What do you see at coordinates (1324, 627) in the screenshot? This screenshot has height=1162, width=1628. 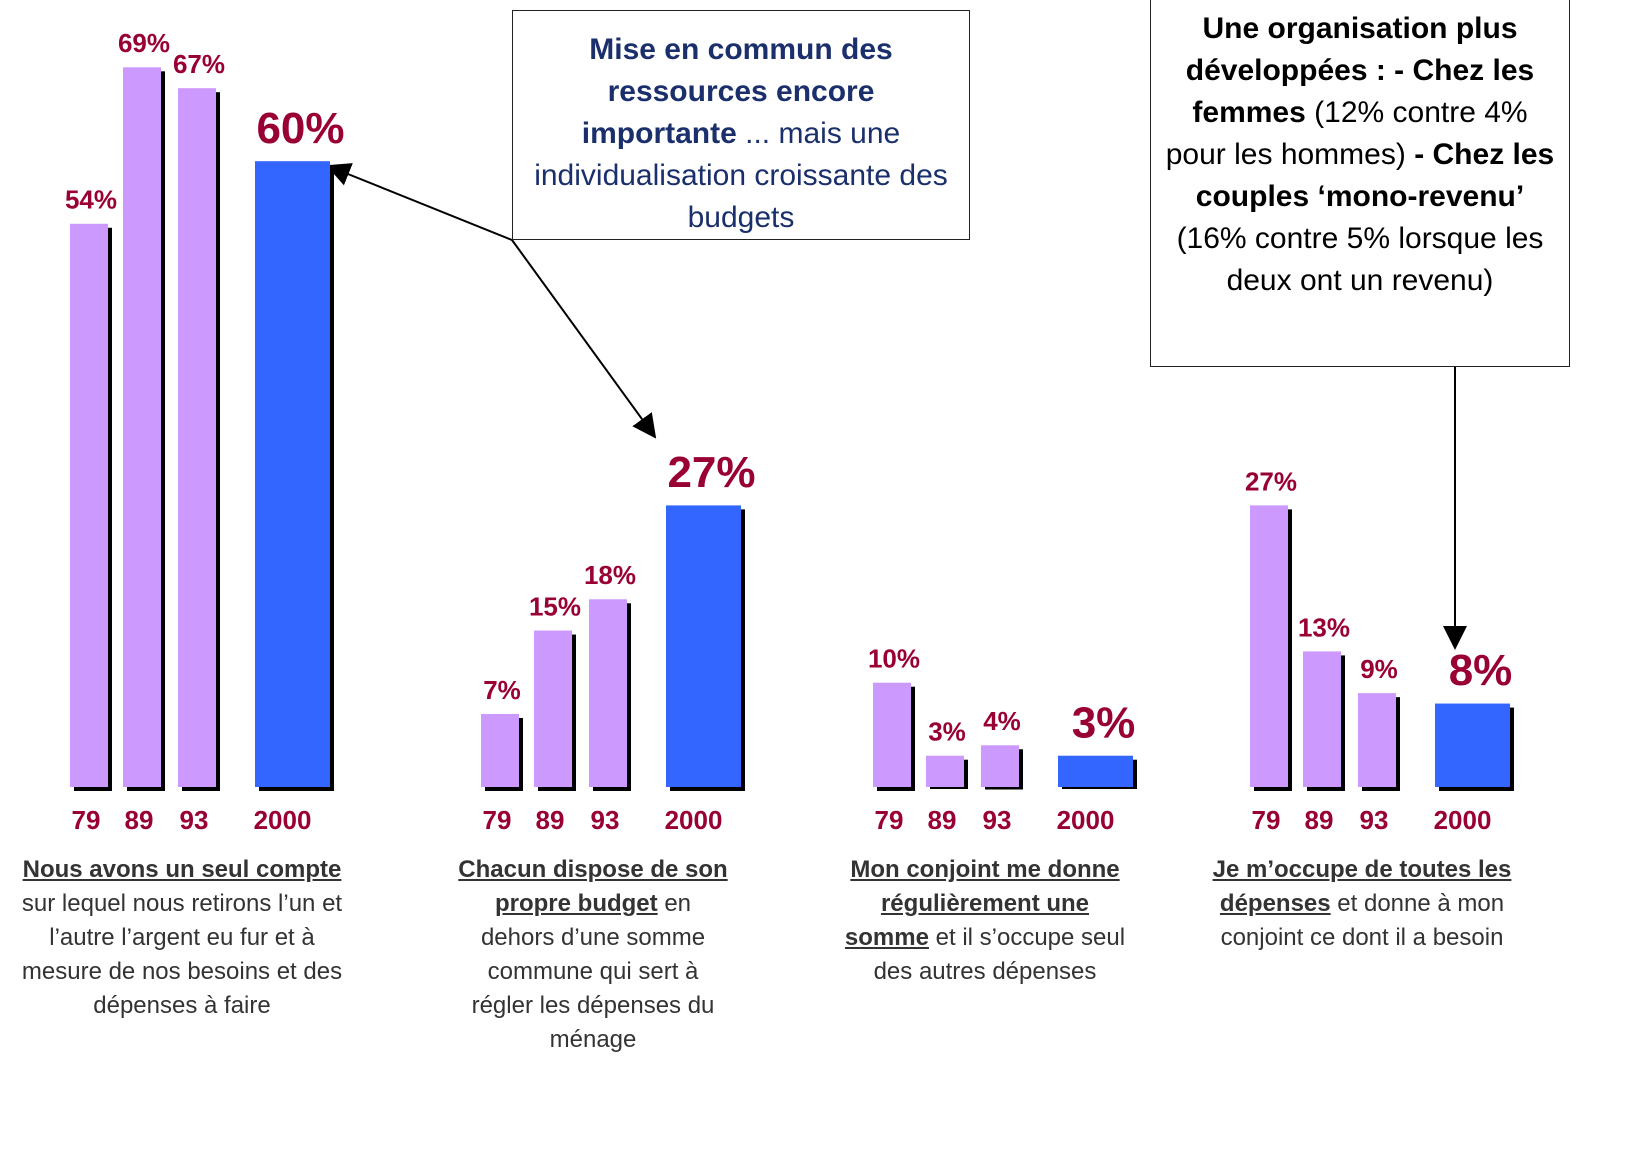 I see `value-label: 13%` at bounding box center [1324, 627].